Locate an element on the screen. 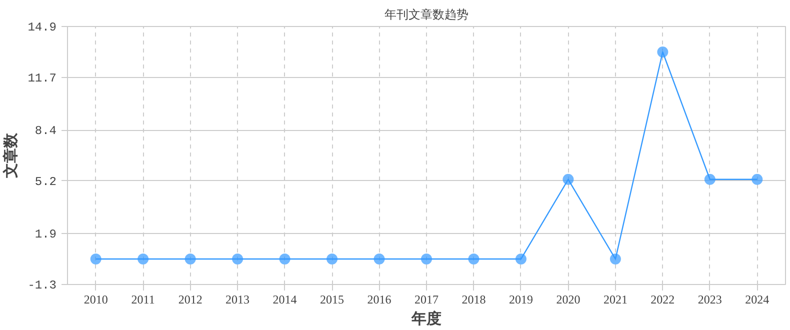  y-tick-label: 8.4 is located at coordinates (45, 131).